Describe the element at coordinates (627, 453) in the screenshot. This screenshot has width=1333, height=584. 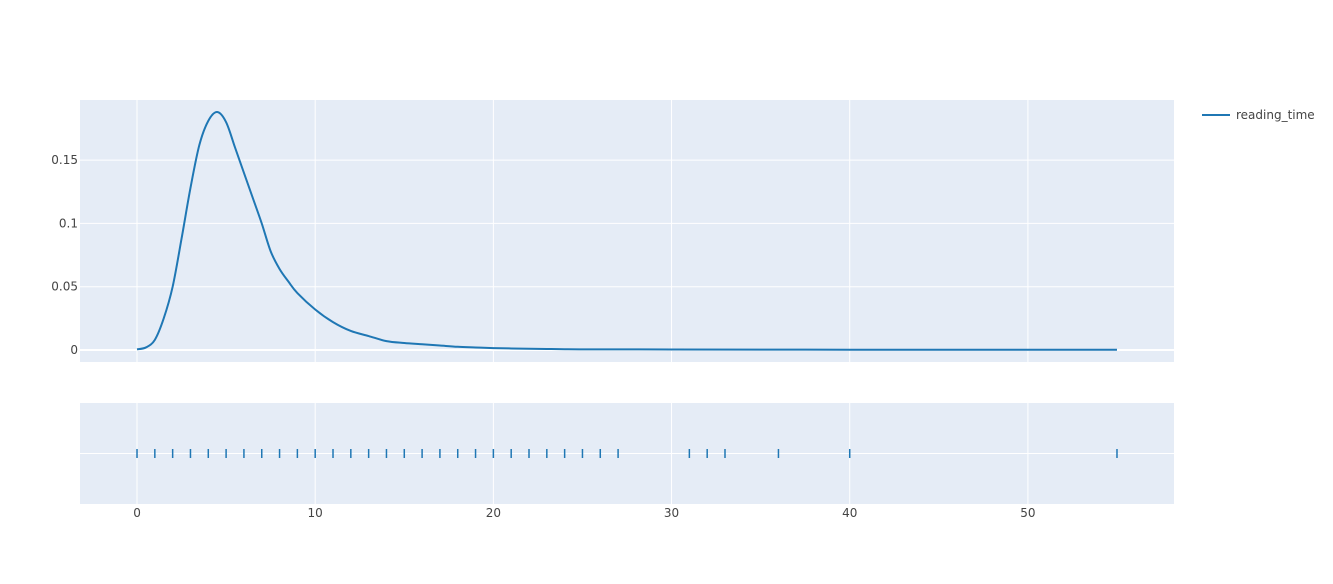
I see `rug-marks` at that location.